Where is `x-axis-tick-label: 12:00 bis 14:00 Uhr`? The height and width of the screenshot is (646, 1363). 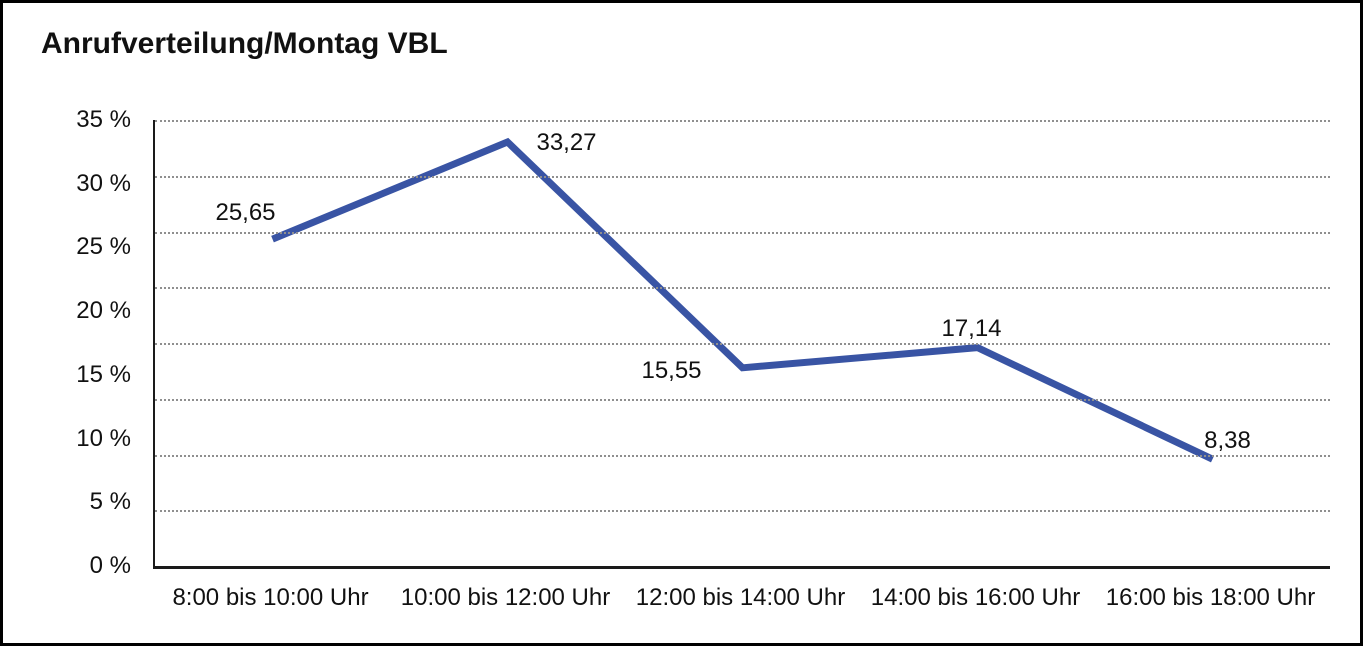
x-axis-tick-label: 12:00 bis 14:00 Uhr is located at coordinates (740, 597).